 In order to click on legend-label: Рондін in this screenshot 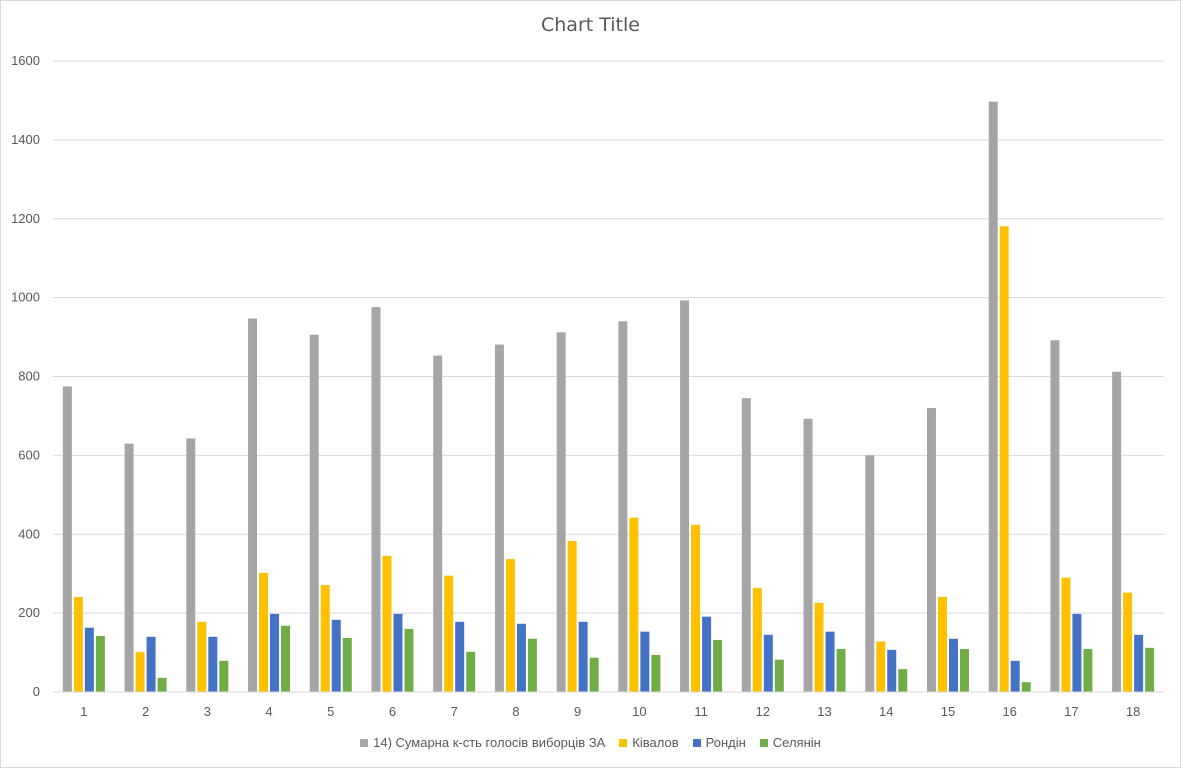, I will do `click(725, 742)`.